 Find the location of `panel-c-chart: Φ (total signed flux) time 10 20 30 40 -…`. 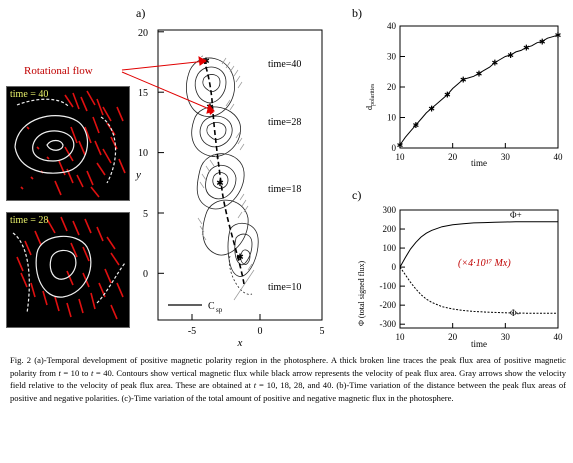

panel-c-chart: Φ (total signed flux) time 10 20 30 40 -… is located at coordinates (460, 277).